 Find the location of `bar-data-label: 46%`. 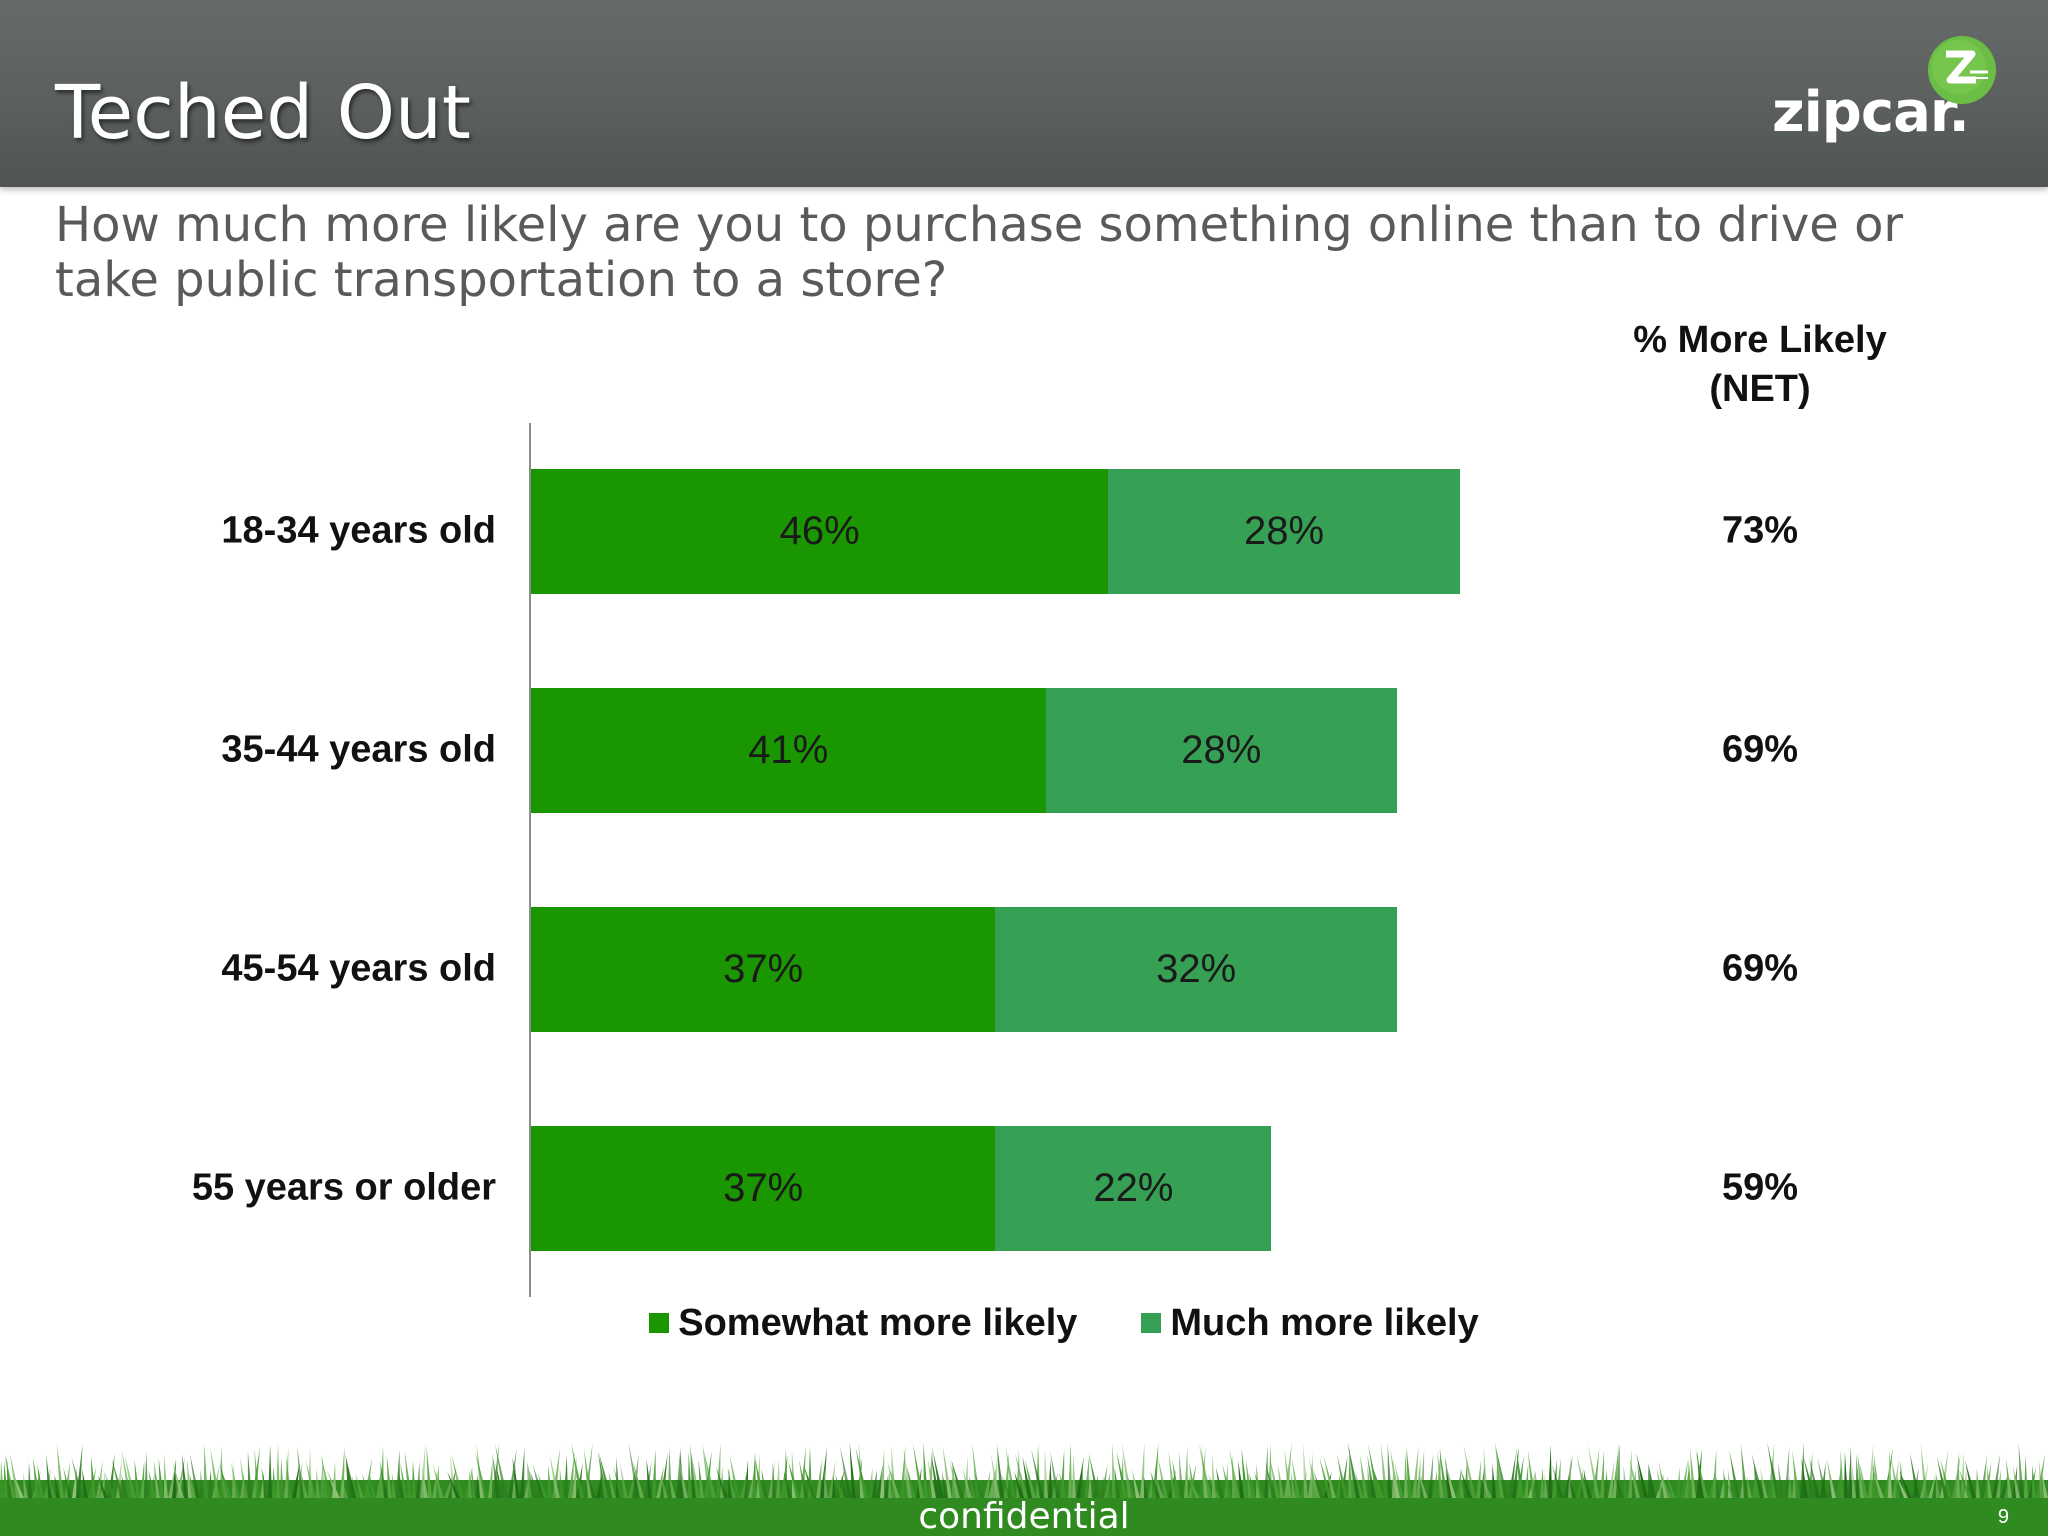

bar-data-label: 46% is located at coordinates (819, 530).